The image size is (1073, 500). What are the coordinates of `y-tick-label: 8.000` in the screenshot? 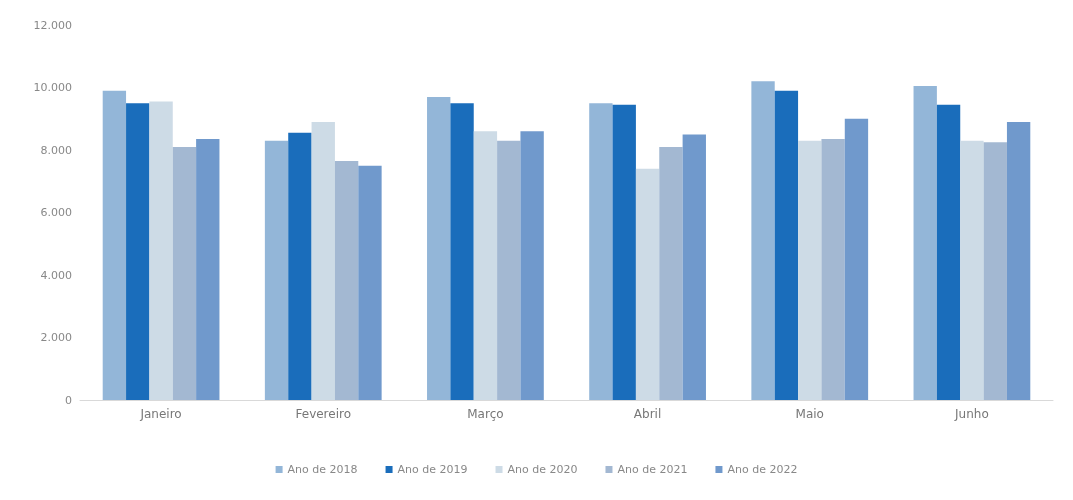 It's located at (56, 150).